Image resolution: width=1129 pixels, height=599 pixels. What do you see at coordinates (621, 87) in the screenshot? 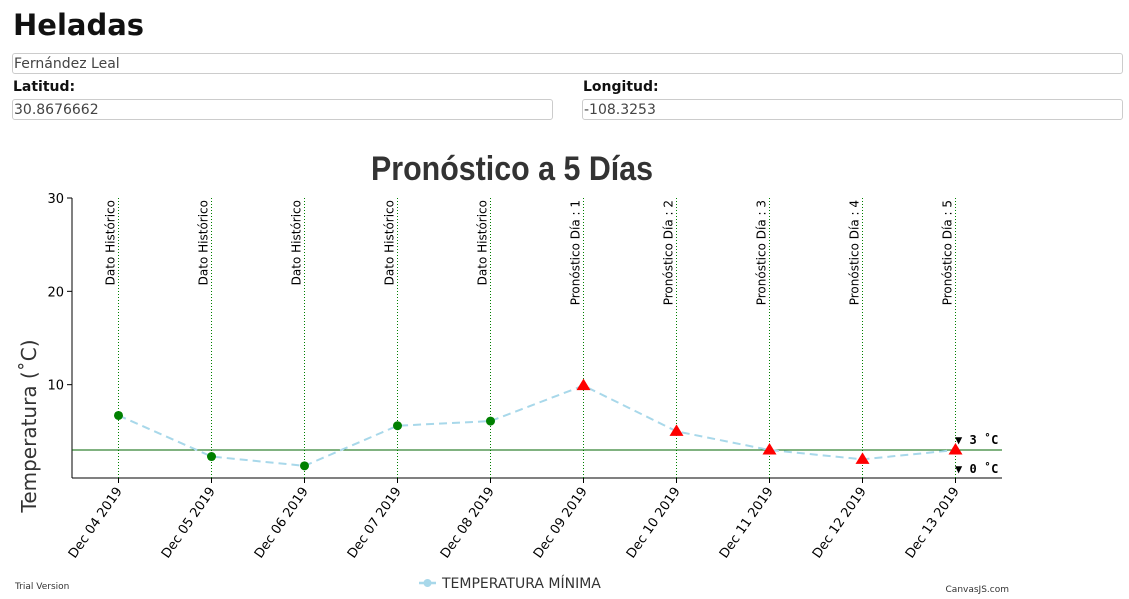
I see `longitude-label: Longitud:` at bounding box center [621, 87].